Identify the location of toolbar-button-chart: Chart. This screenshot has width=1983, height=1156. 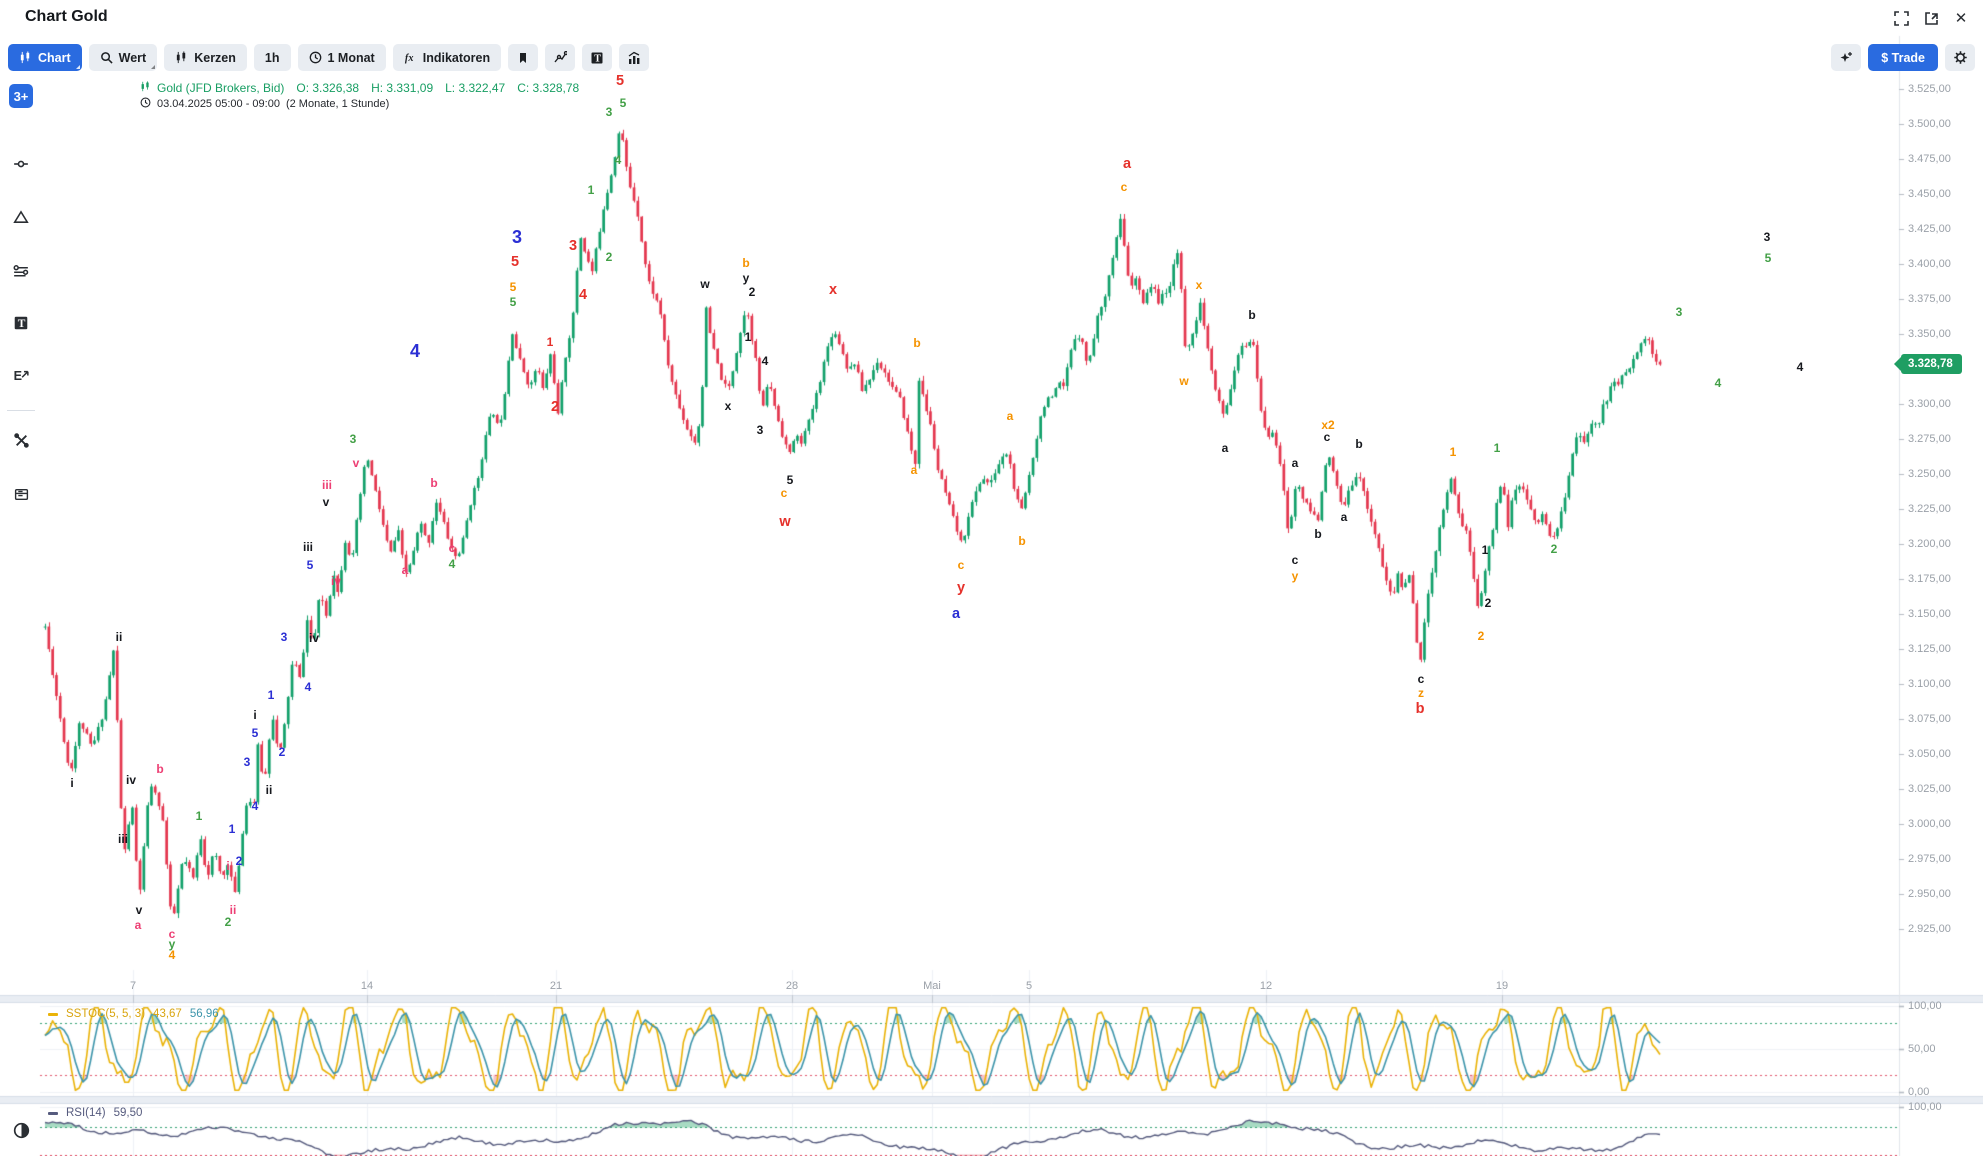
(45, 57).